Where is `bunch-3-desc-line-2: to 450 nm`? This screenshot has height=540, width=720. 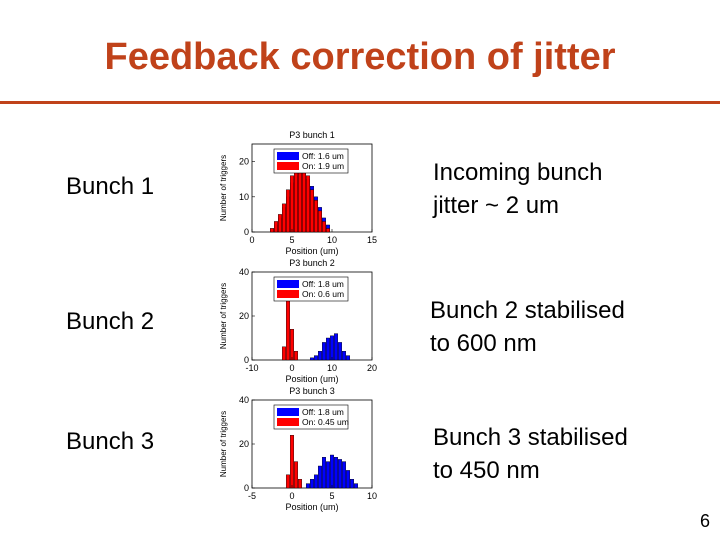 bunch-3-desc-line-2: to 450 nm is located at coordinates (486, 470).